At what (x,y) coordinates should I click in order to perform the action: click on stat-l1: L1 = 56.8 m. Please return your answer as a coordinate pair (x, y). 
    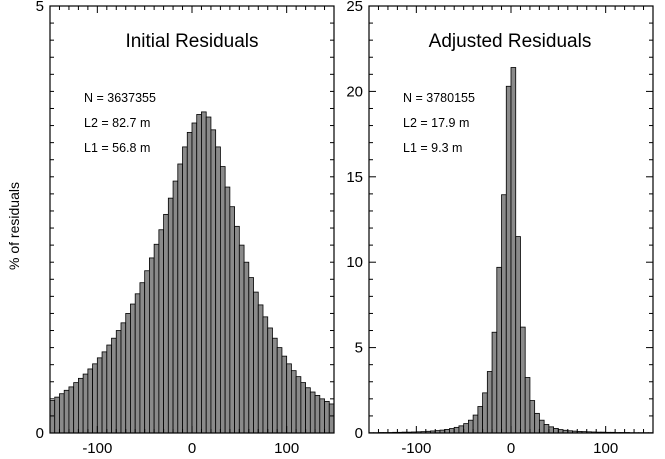
    Looking at the image, I should click on (117, 148).